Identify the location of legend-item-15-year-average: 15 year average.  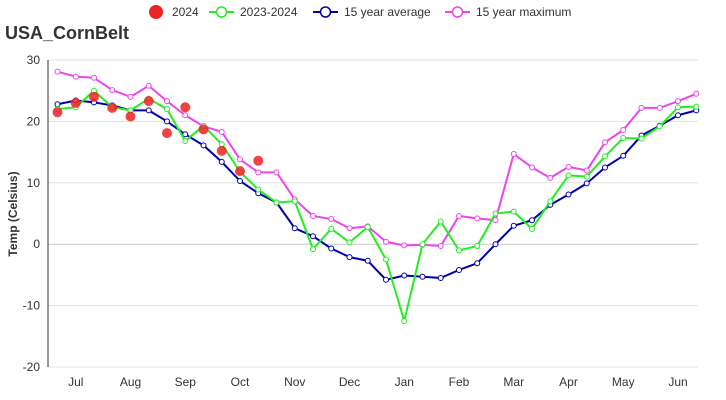
(372, 12).